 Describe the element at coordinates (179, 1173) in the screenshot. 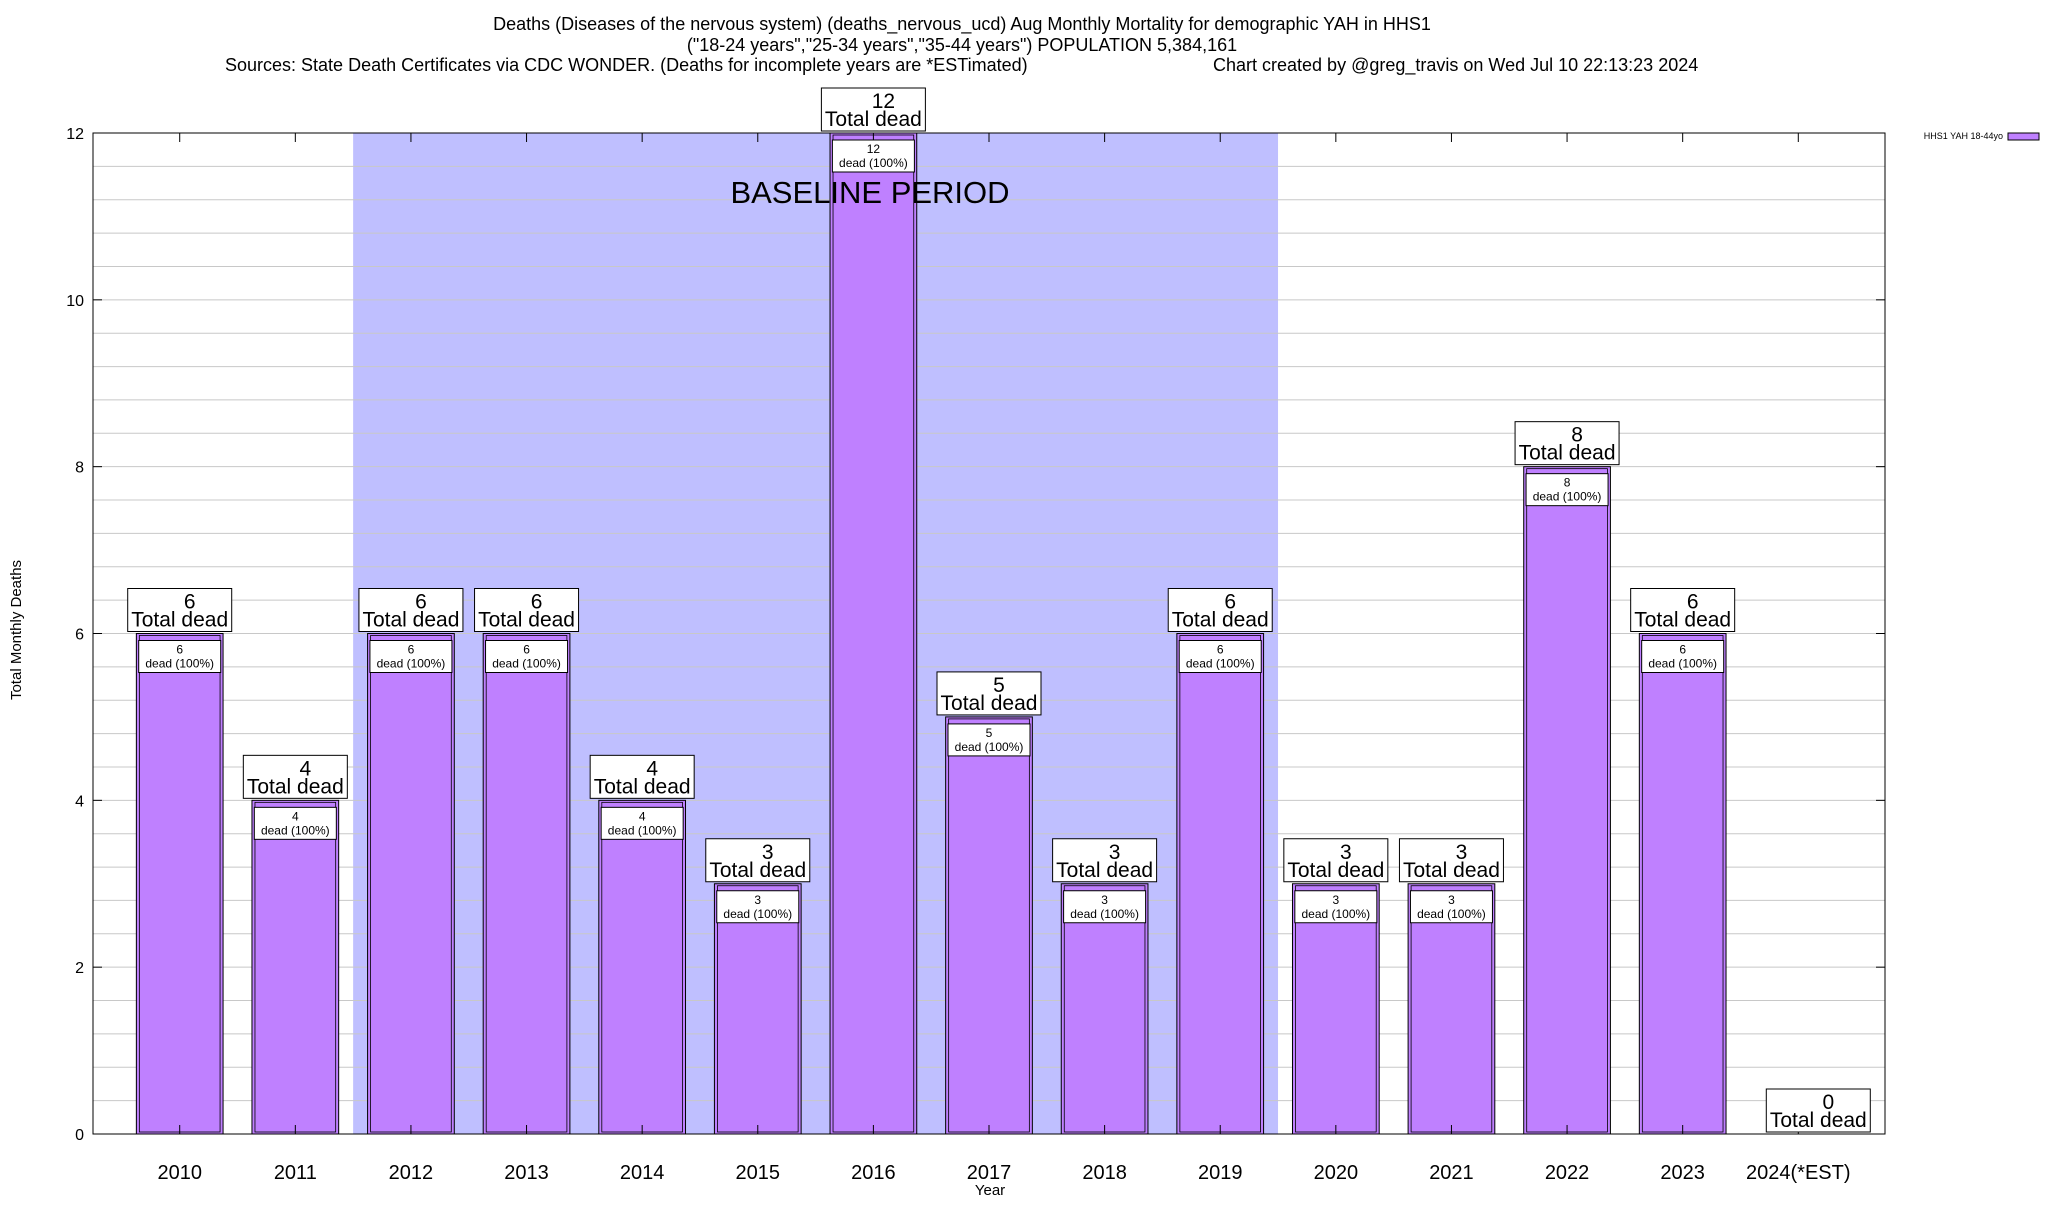

I see `x-tick-label: 2010` at that location.